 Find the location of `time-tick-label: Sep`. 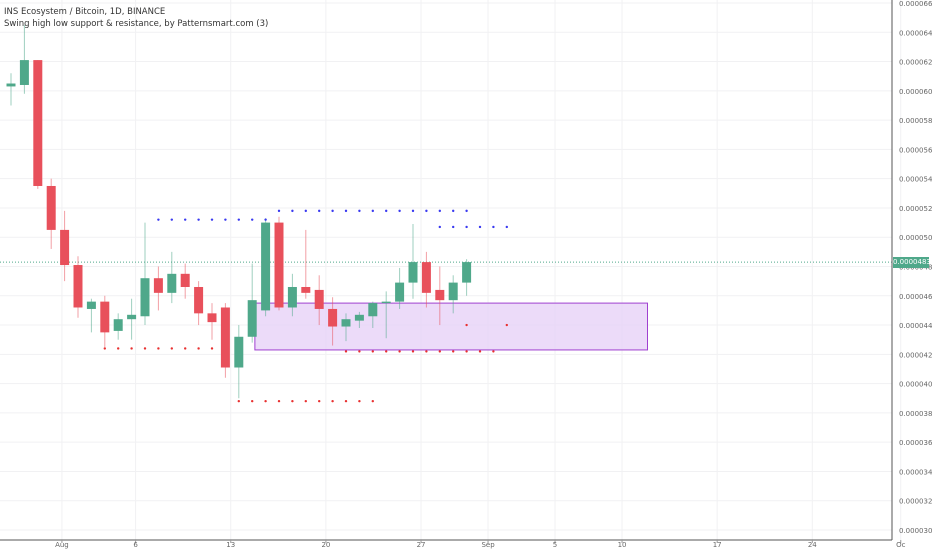

time-tick-label: Sep is located at coordinates (488, 545).